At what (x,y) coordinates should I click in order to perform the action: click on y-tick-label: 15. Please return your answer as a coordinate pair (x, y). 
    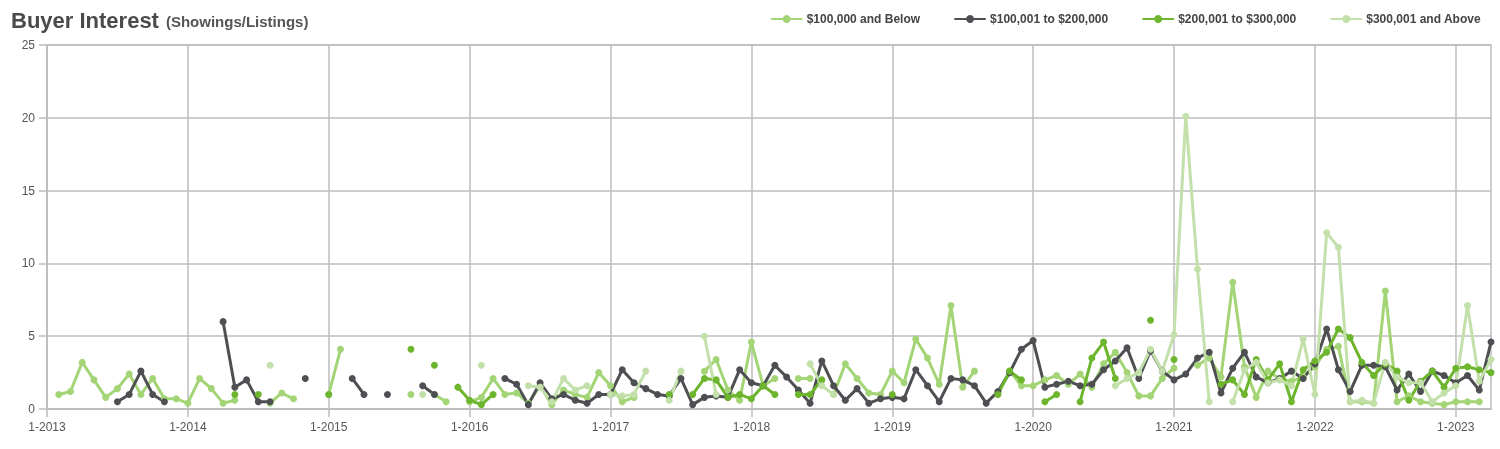
    Looking at the image, I should click on (28, 190).